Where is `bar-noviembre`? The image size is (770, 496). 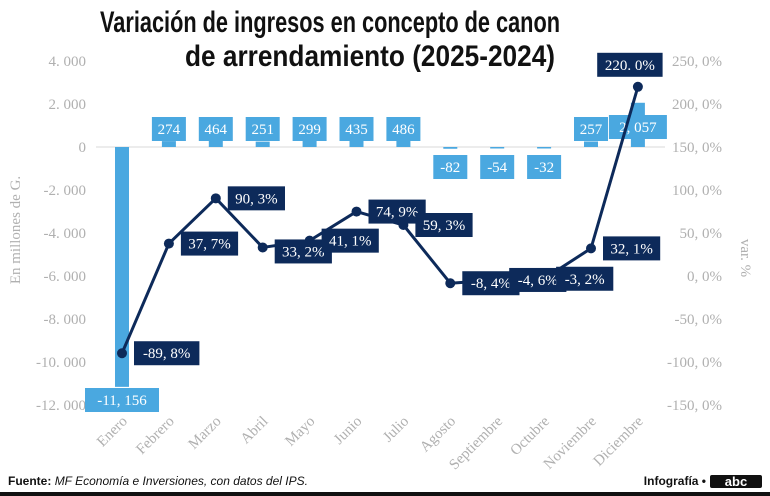 bar-noviembre is located at coordinates (591, 144).